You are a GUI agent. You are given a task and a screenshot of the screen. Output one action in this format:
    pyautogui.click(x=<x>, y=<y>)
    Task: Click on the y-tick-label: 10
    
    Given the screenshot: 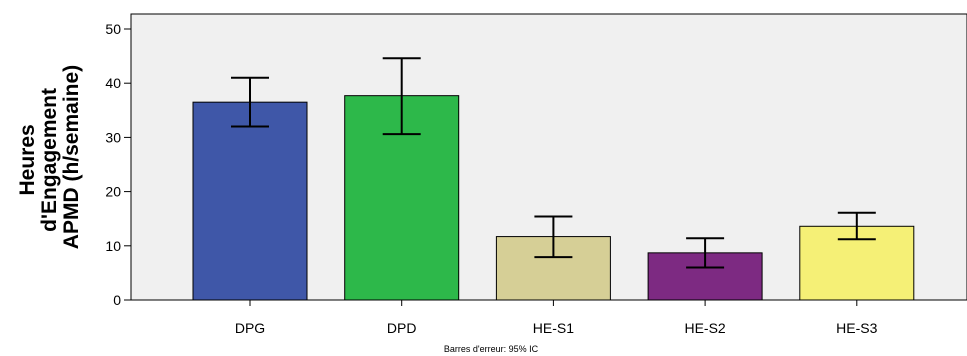 What is the action you would take?
    pyautogui.click(x=113, y=246)
    